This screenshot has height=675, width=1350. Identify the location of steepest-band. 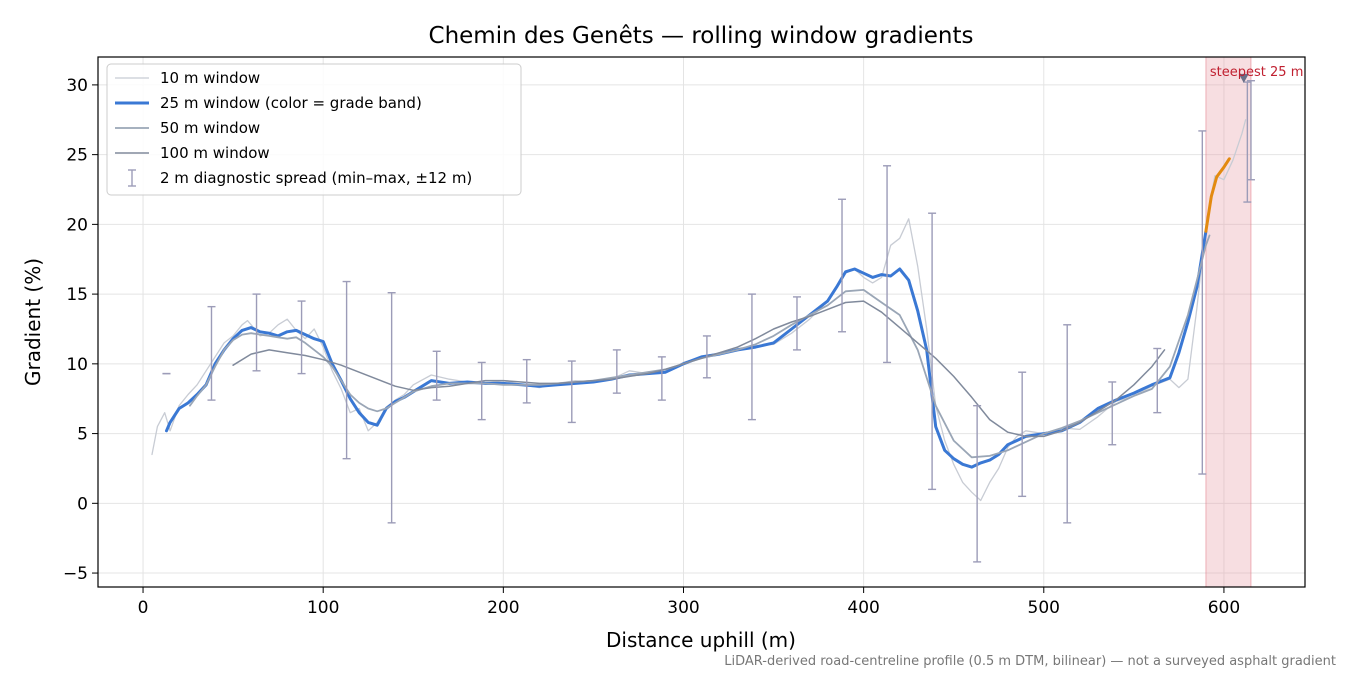
(1228, 322).